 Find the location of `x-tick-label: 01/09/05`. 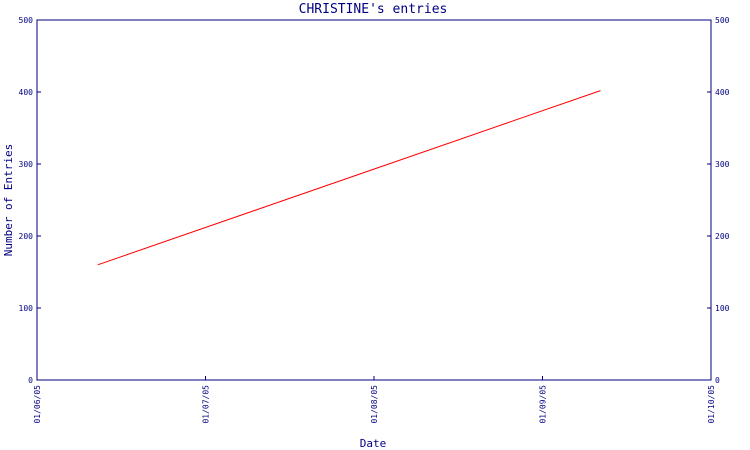

x-tick-label: 01/09/05 is located at coordinates (543, 404).